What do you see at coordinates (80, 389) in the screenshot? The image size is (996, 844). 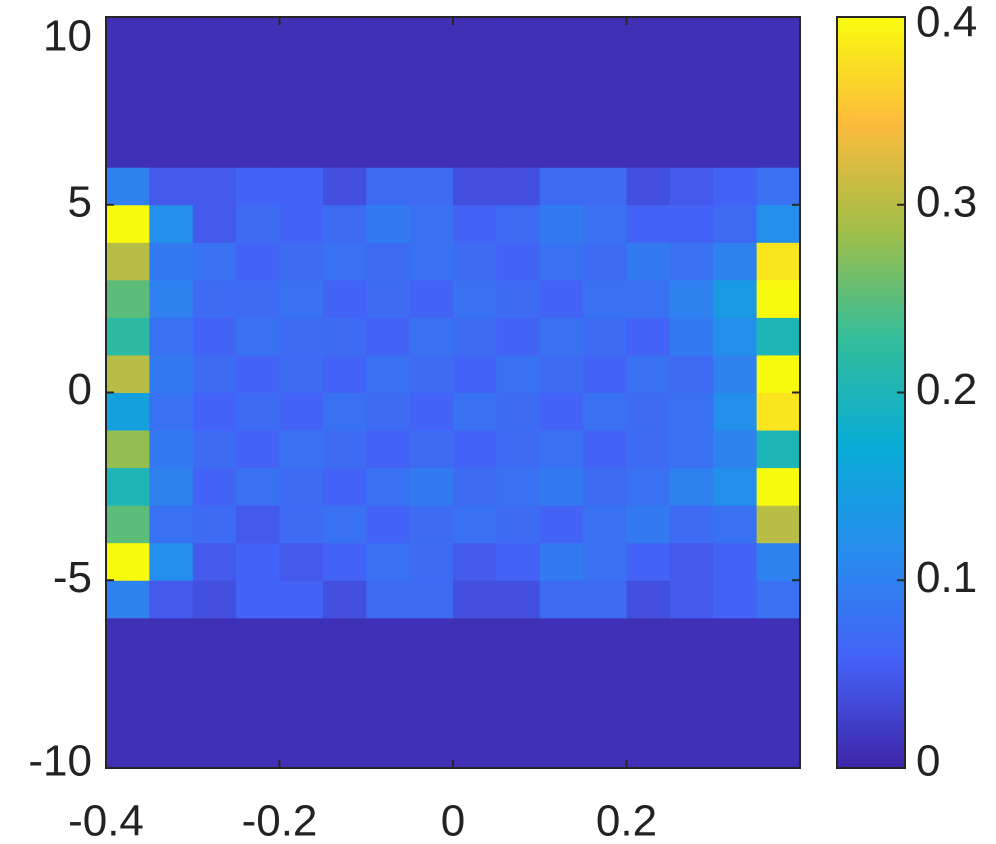 I see `y-tick-label: 0` at bounding box center [80, 389].